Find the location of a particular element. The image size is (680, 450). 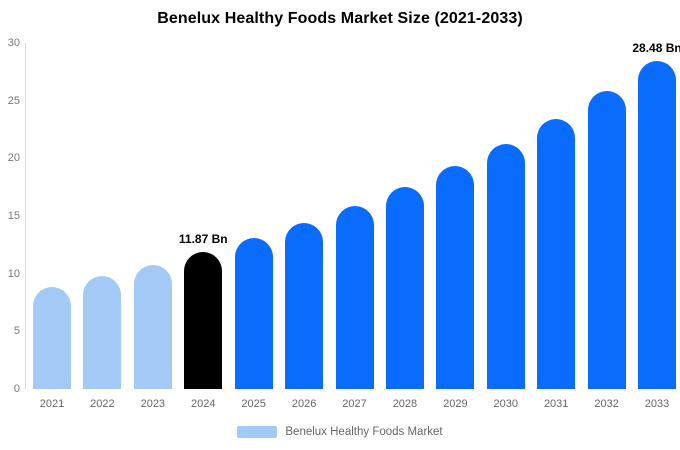

bar-2027 is located at coordinates (354, 297).